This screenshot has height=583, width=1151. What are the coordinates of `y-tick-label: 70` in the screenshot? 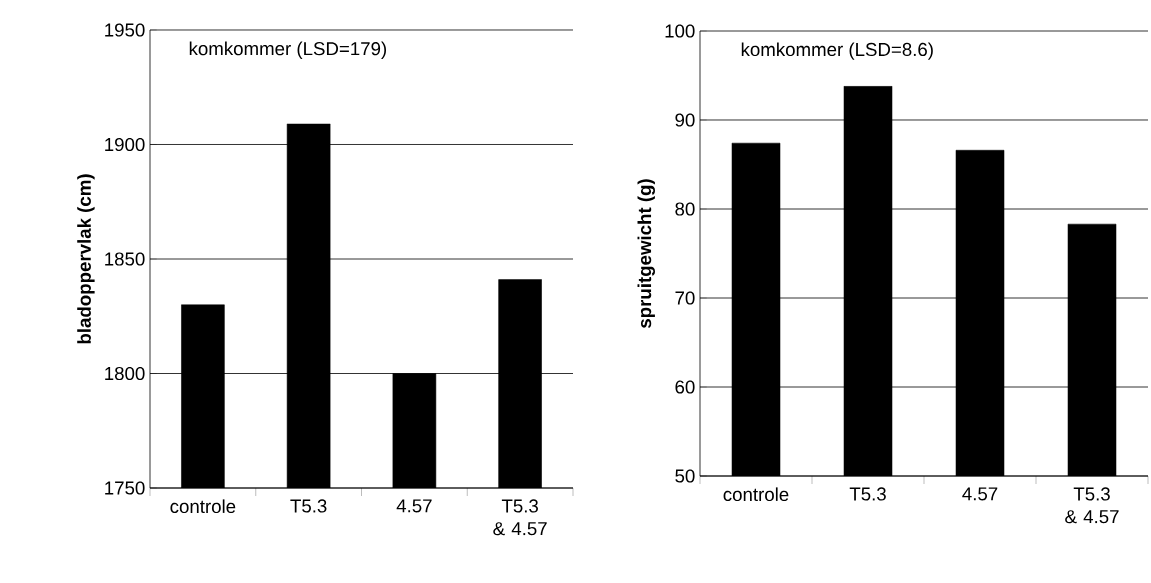 It's located at (685, 298).